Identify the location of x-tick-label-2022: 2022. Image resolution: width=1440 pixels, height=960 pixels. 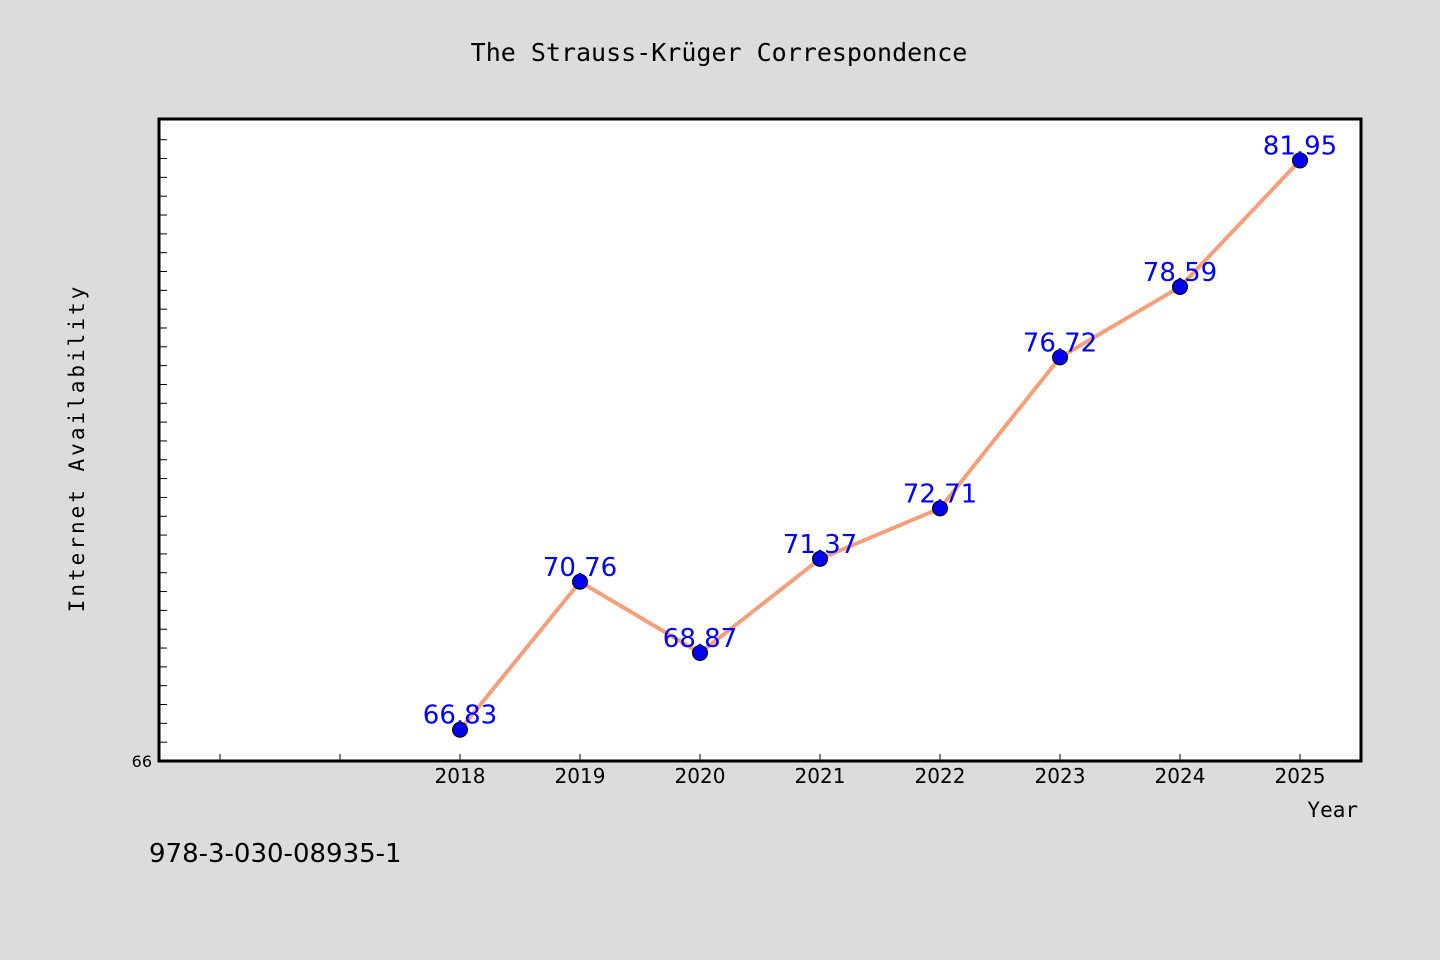
(940, 776).